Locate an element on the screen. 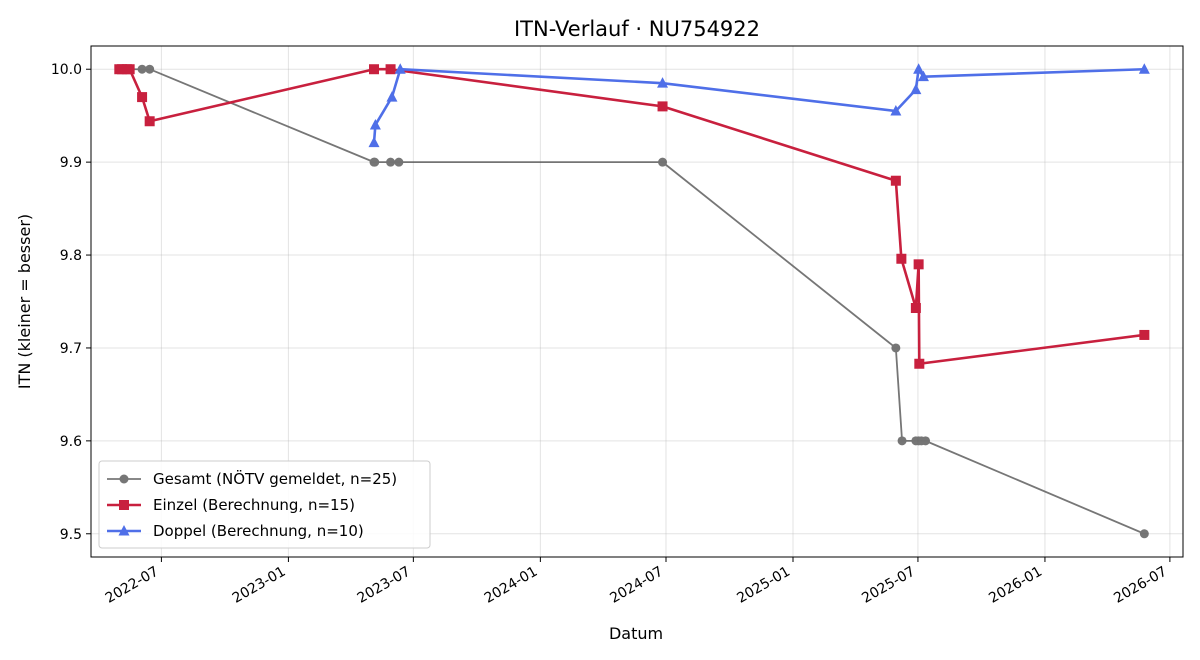  legend-label: Gesamt (NÖTV gemeldet, n=25) is located at coordinates (275, 478).